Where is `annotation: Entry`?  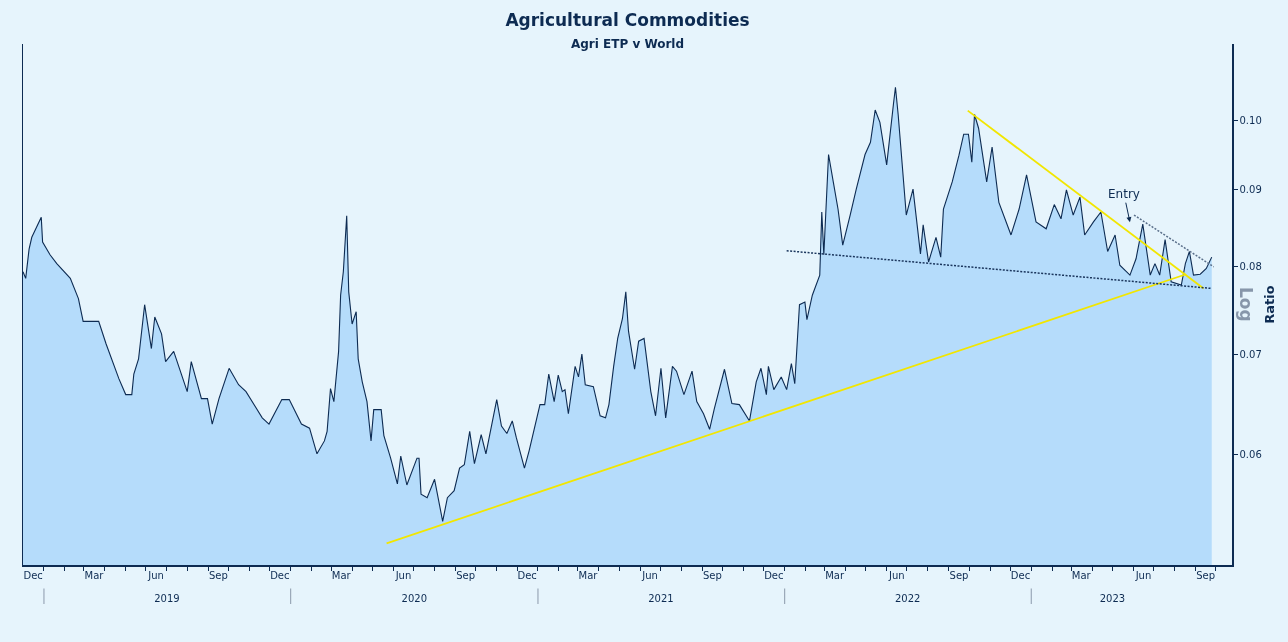 annotation: Entry is located at coordinates (1124, 194).